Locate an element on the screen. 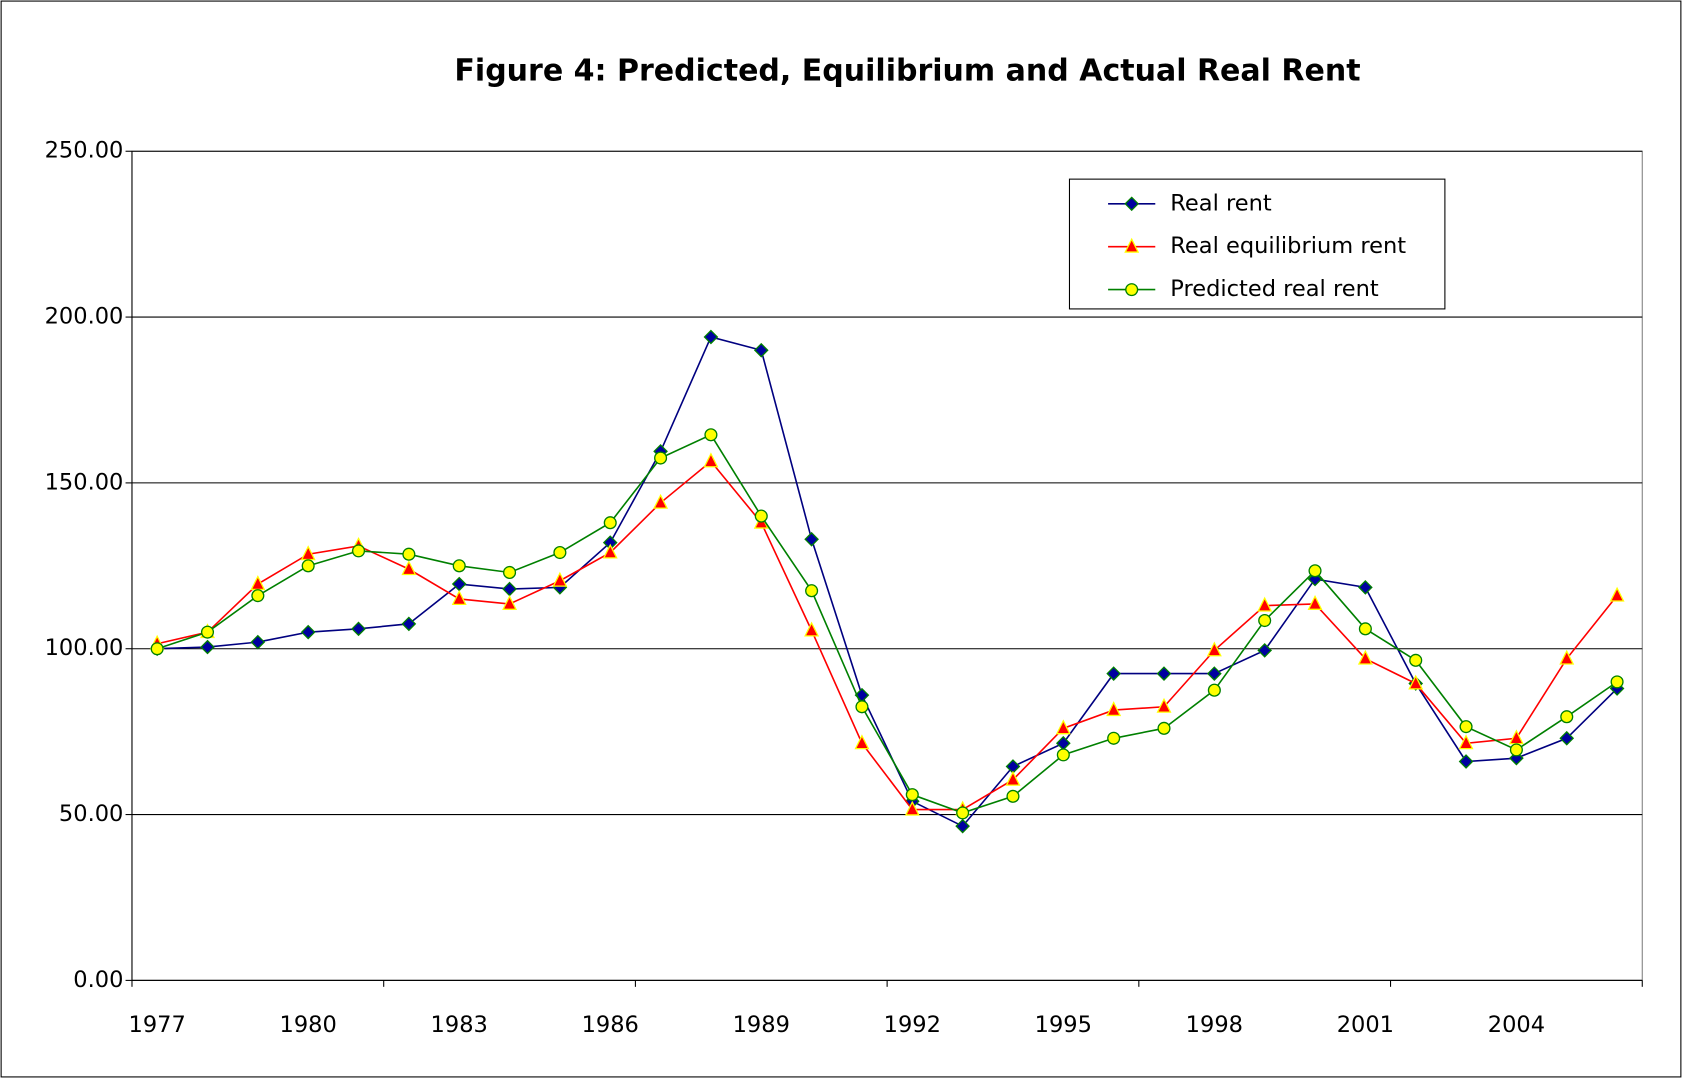 The height and width of the screenshot is (1078, 1682). x-tick-label: 2004 is located at coordinates (1516, 1025).